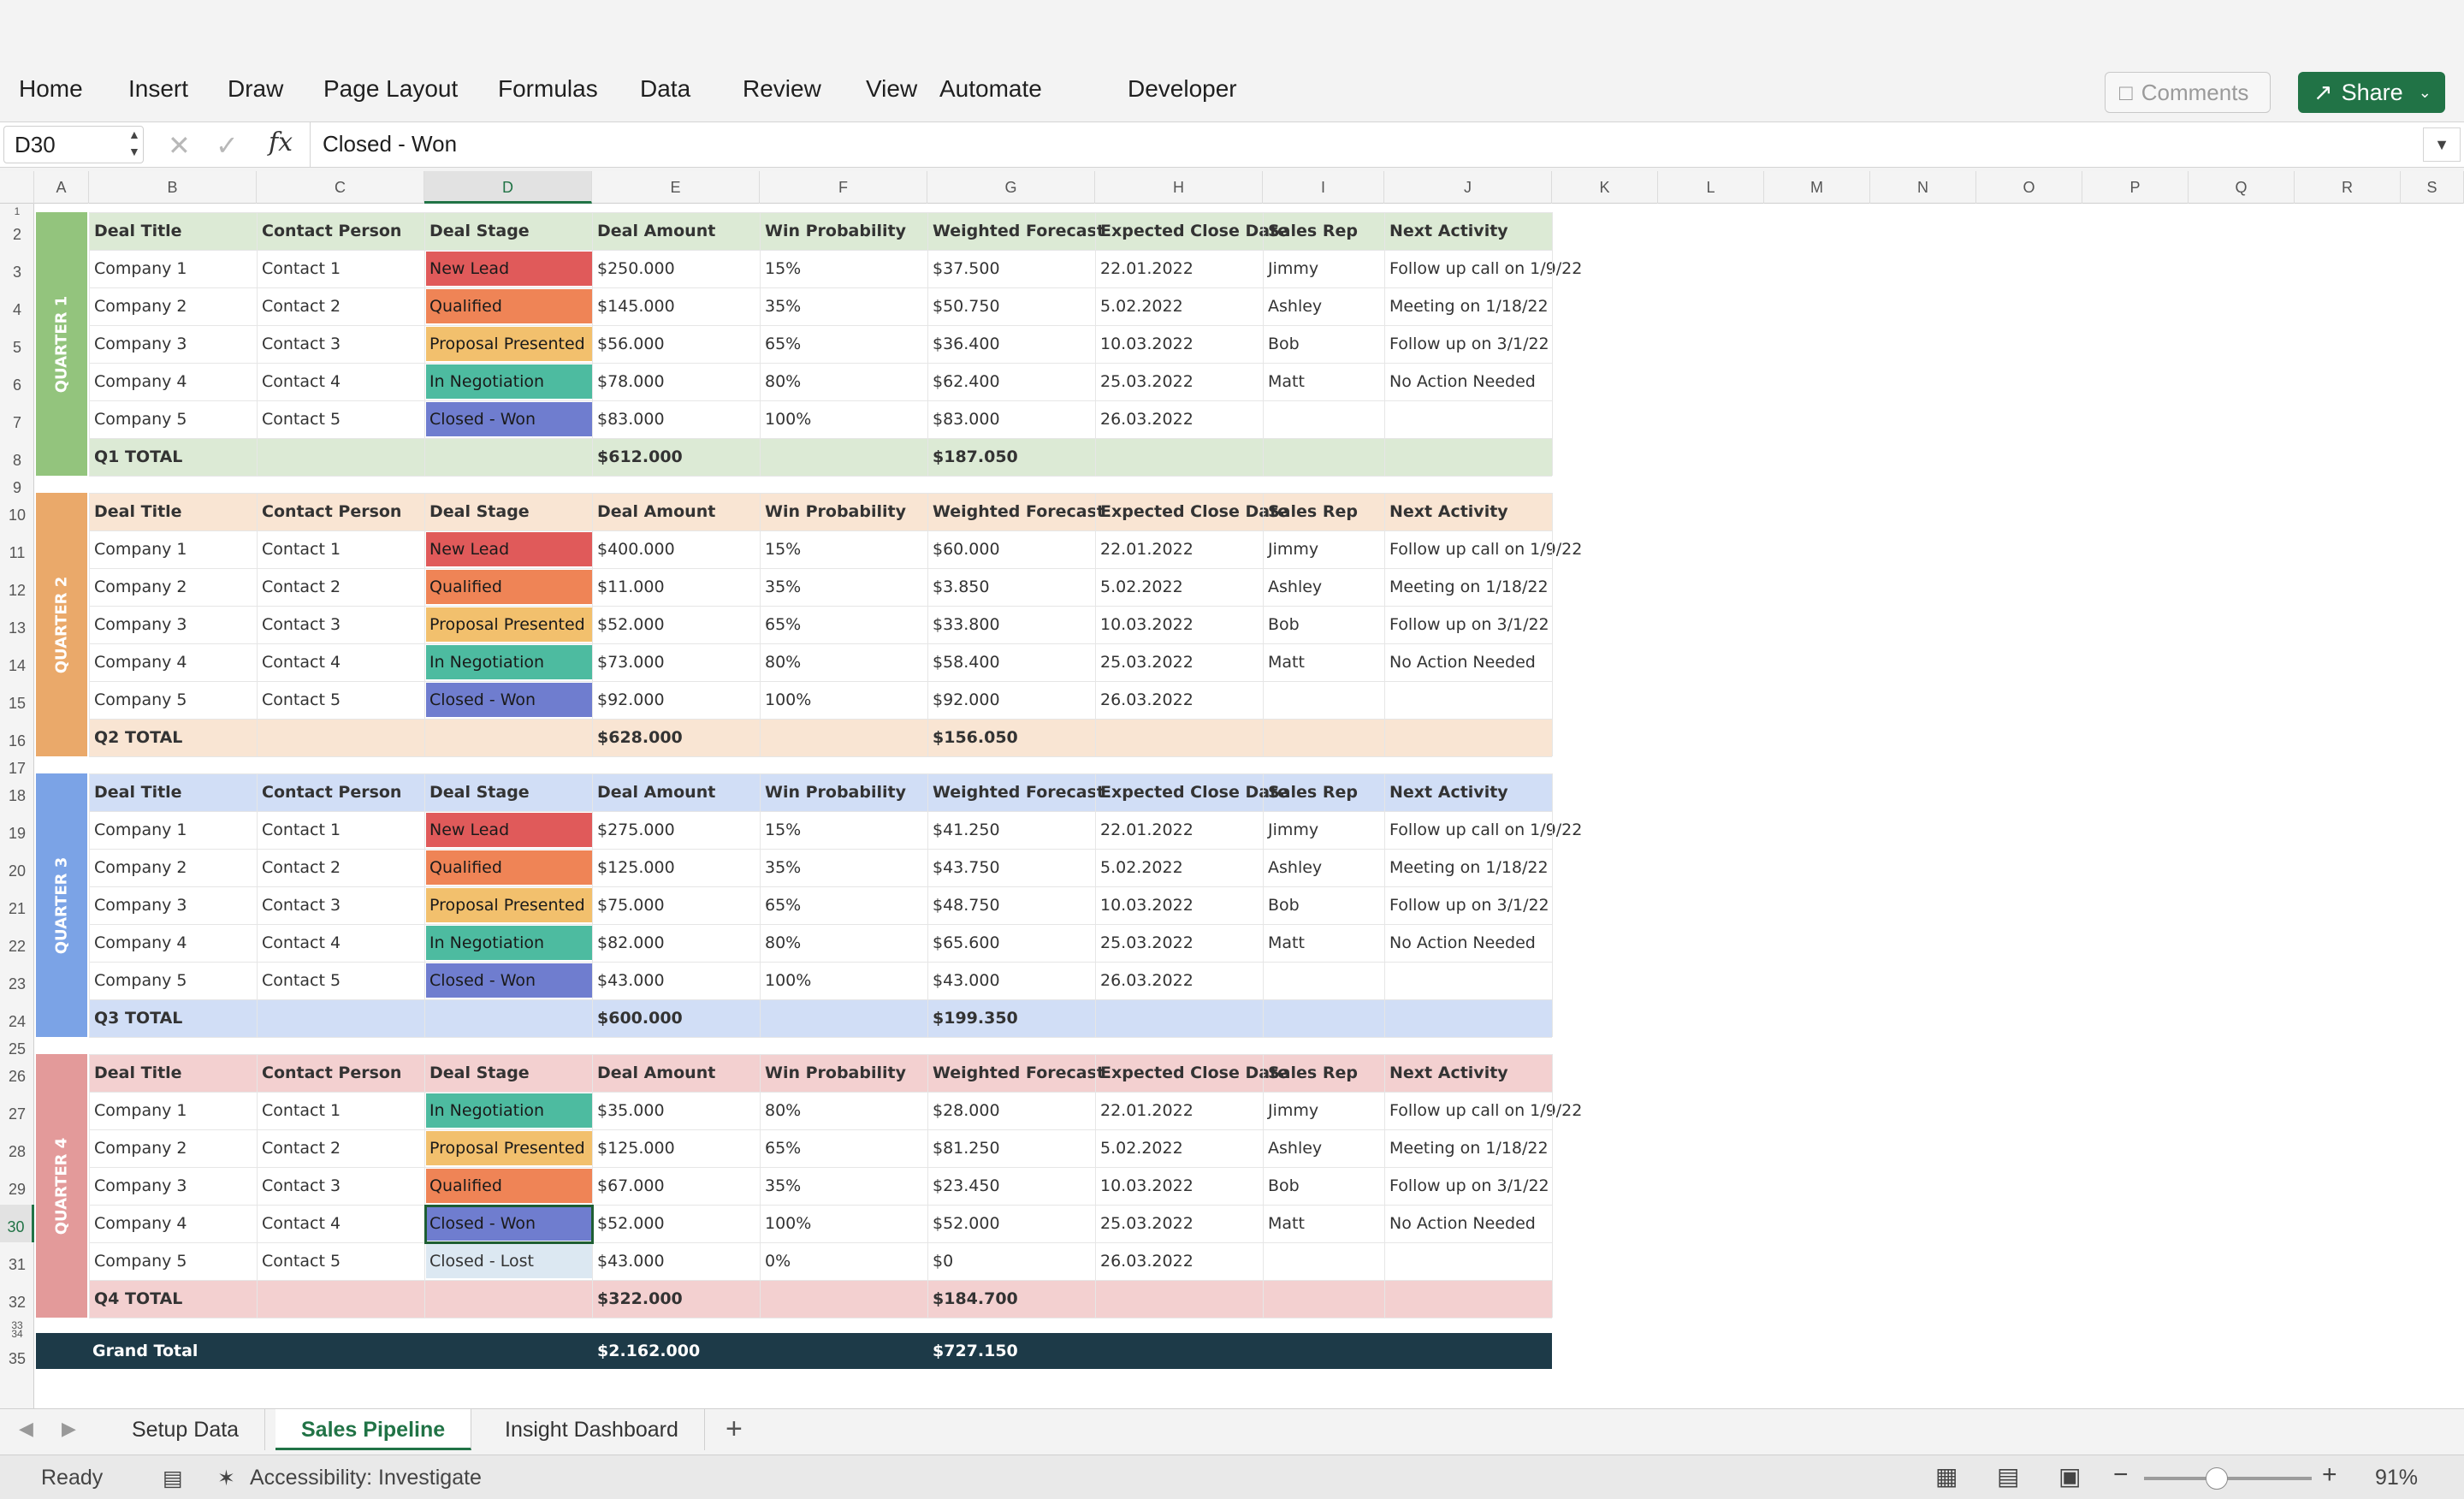 Image resolution: width=2464 pixels, height=1499 pixels. What do you see at coordinates (656, 511) in the screenshot?
I see `header-deal-amount: Deal Amount` at bounding box center [656, 511].